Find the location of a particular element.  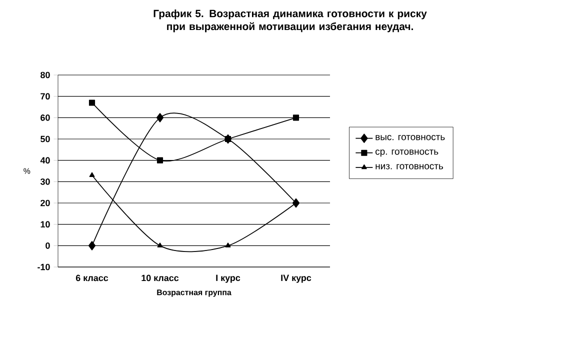

y-tick-label: 30 is located at coordinates (45, 181).